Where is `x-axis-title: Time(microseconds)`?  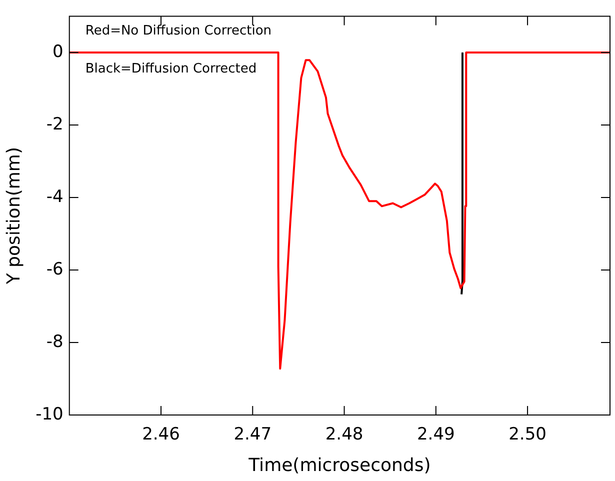 x-axis-title: Time(microseconds) is located at coordinates (339, 465).